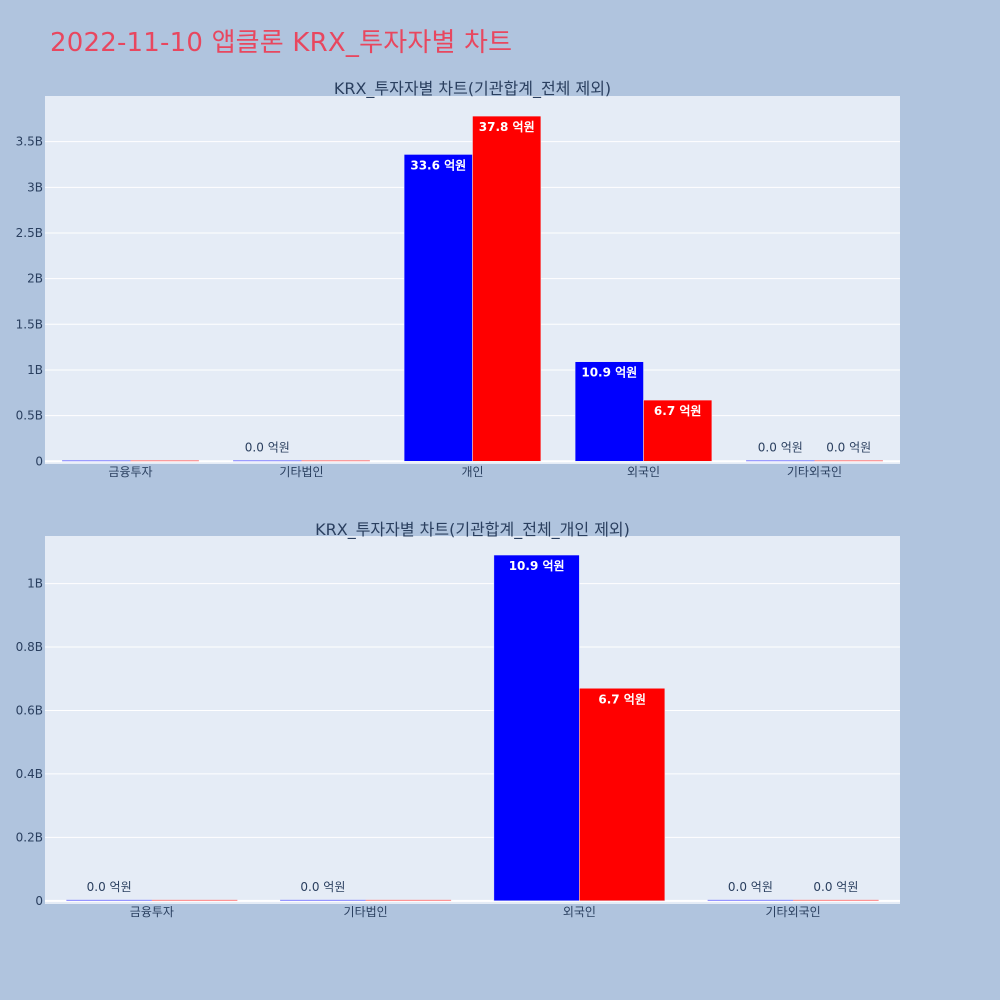  I want to click on chart-title: KRX_투자자별 차트(기관합계_전체 제외), so click(472, 89).